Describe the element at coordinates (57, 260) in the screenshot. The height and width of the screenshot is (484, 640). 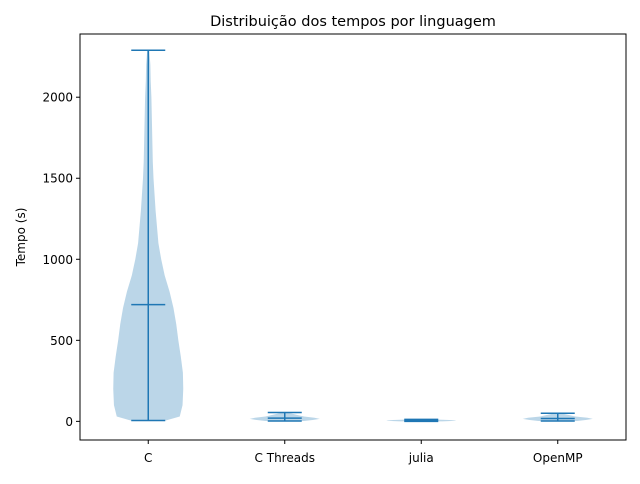
I see `y-tick-label-2: 1000` at that location.